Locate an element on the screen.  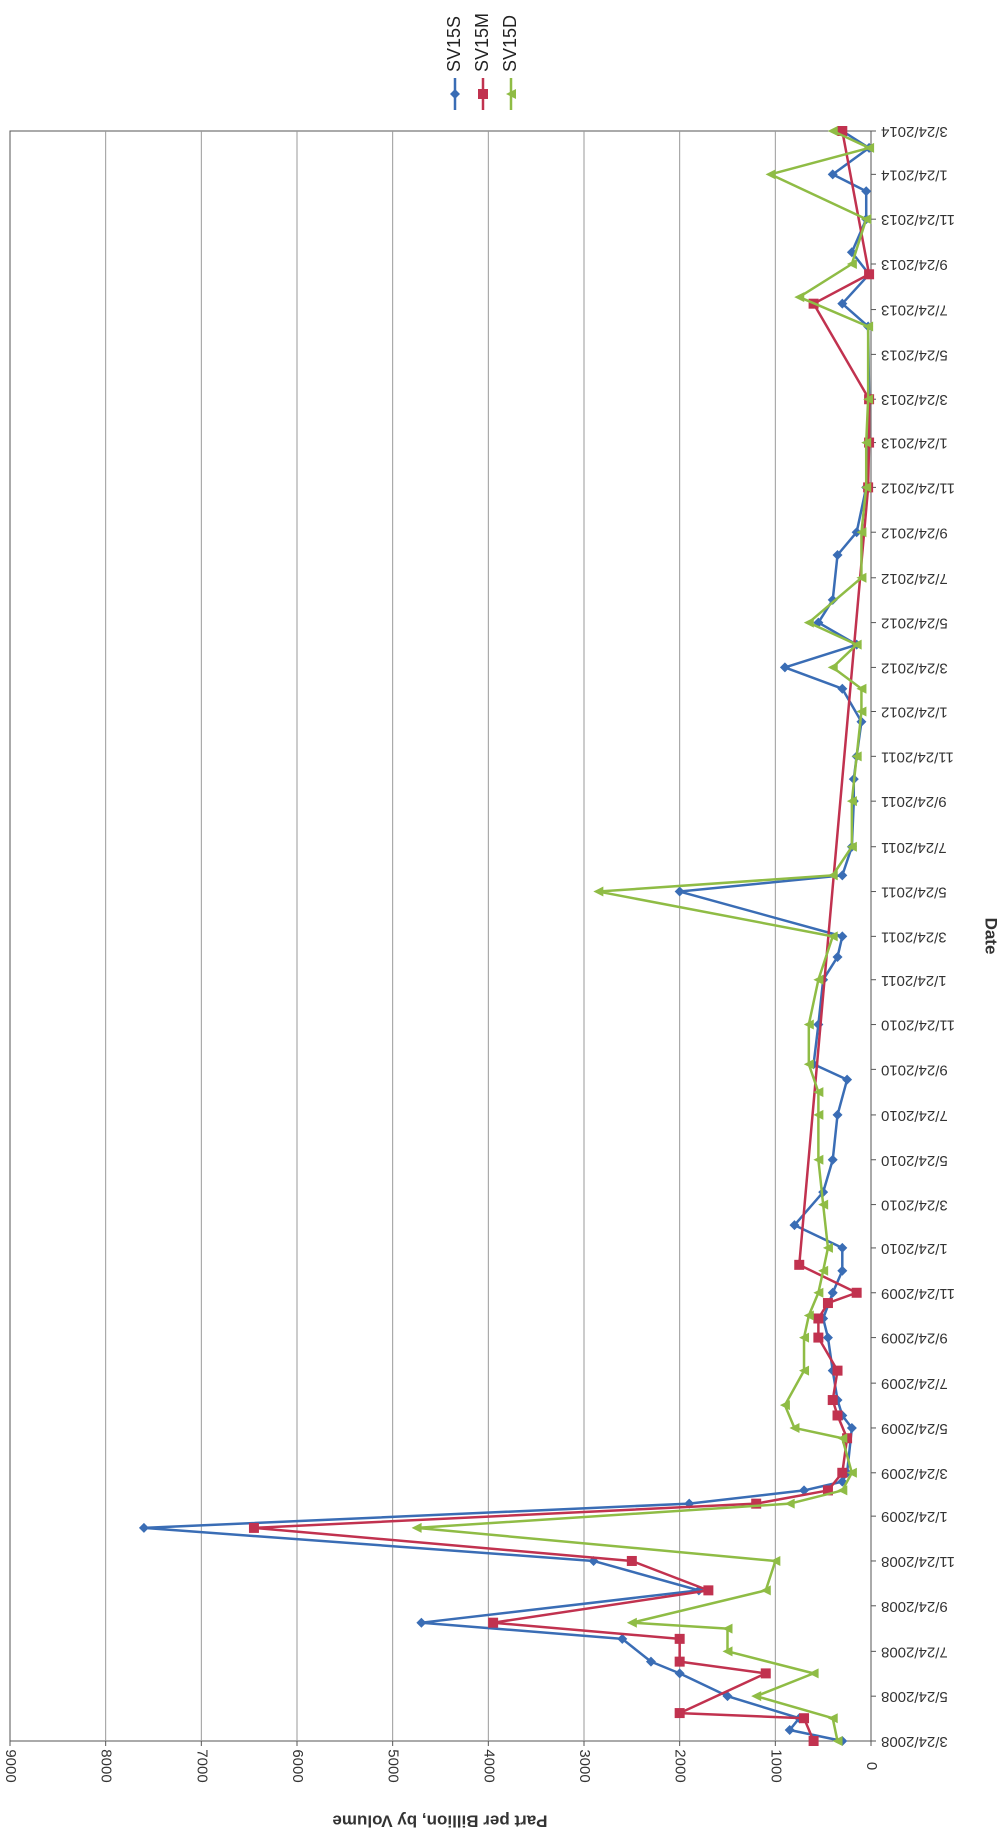
date-tick-label: 5/24/2012 is located at coordinates (914, 623).